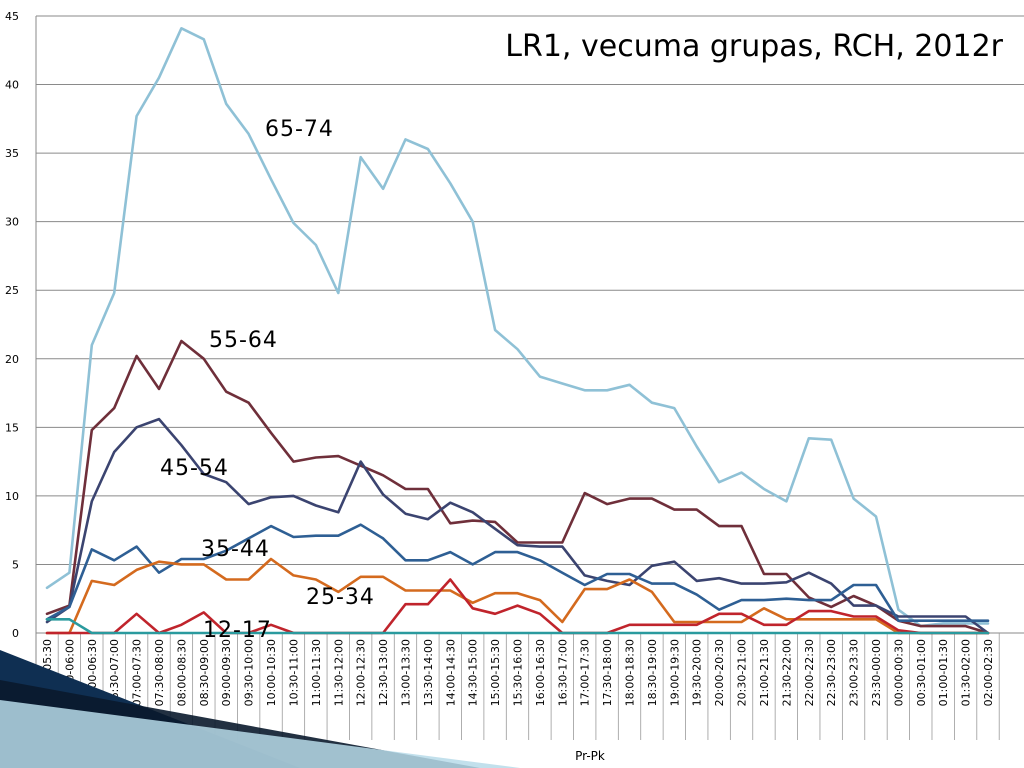 The height and width of the screenshot is (768, 1024). I want to click on series-label: 12-17, so click(237, 630).